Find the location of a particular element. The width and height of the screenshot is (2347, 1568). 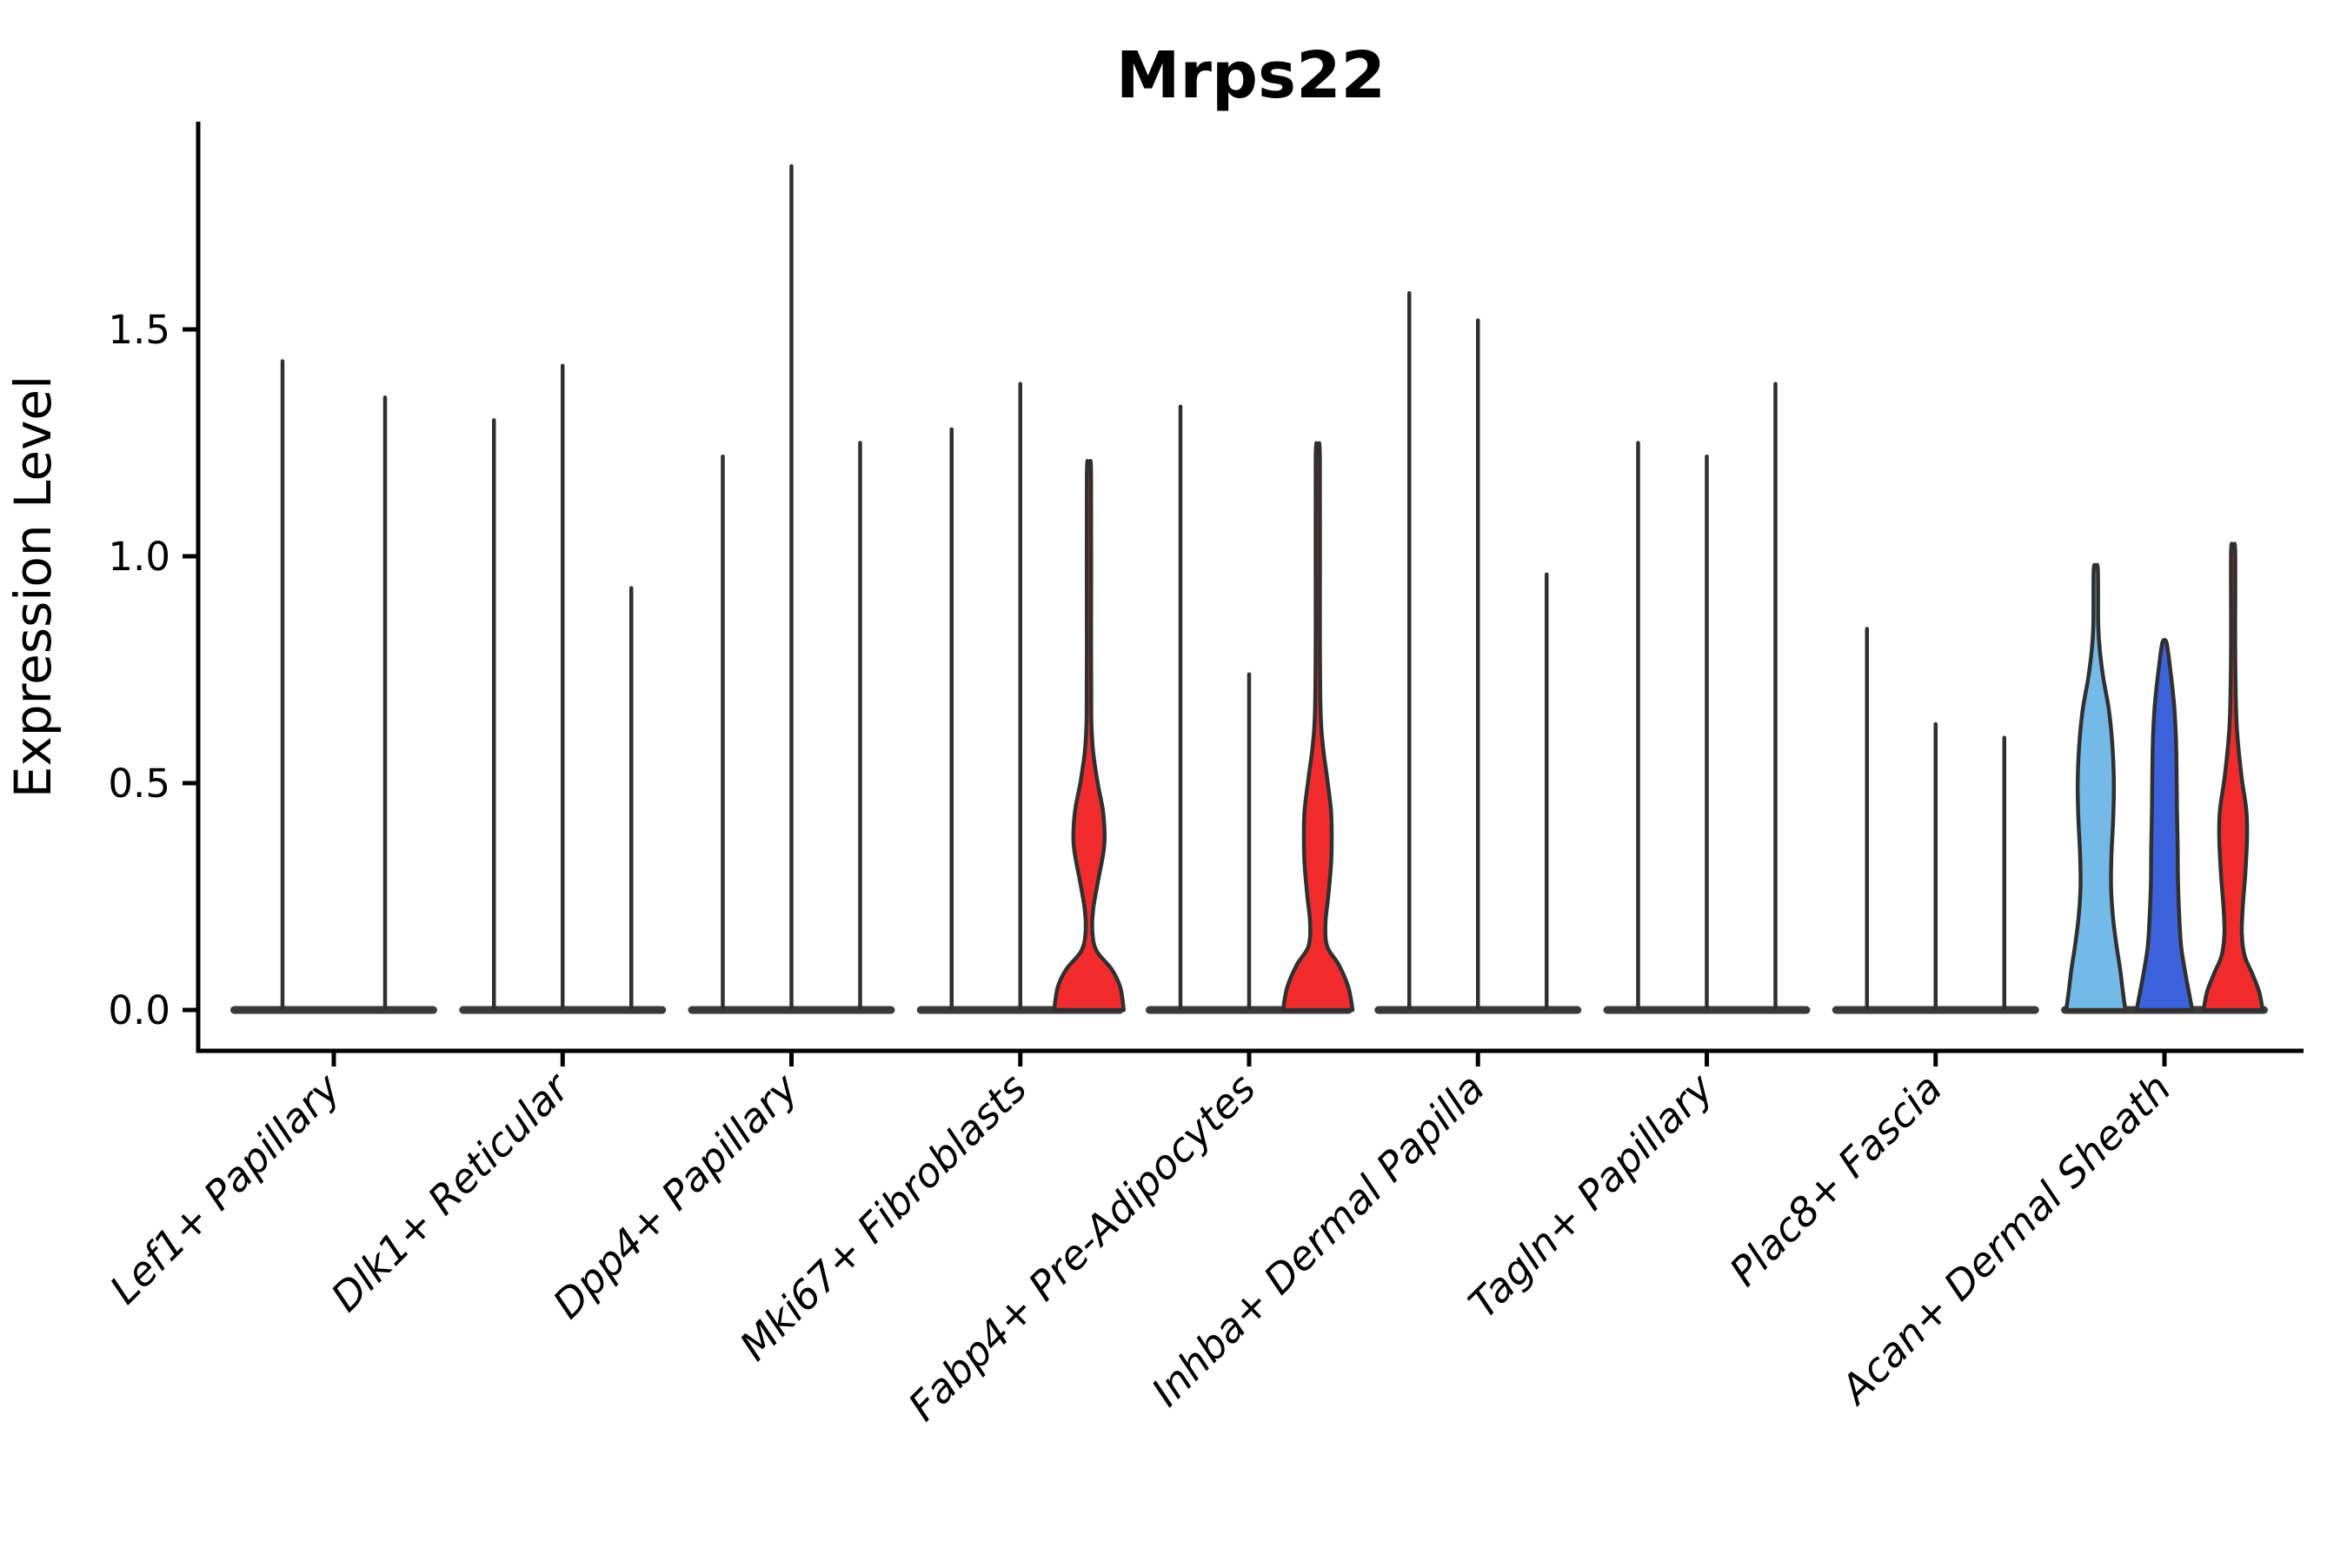

y-axis-label: Expression Level is located at coordinates (33, 586).